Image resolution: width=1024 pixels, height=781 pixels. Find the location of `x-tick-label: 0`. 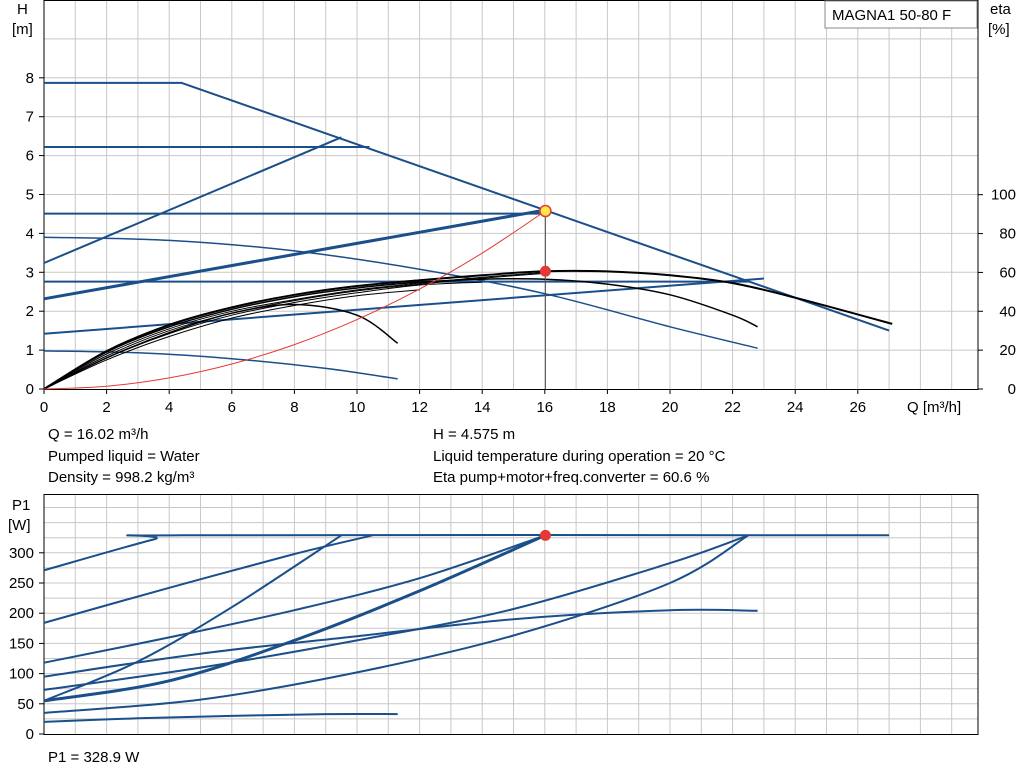

x-tick-label: 0 is located at coordinates (44, 407).